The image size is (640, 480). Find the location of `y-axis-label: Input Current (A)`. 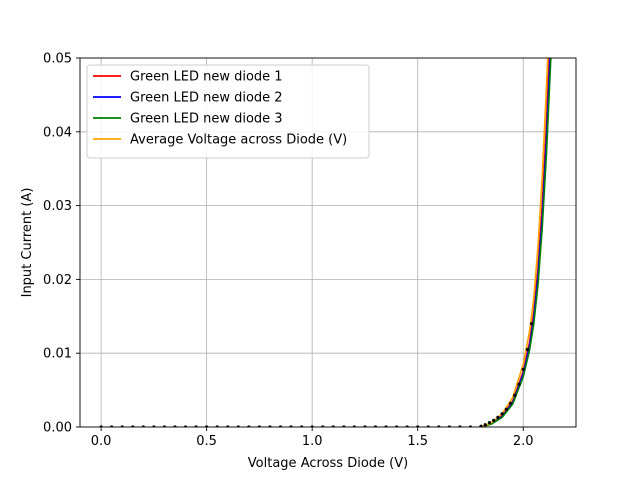

y-axis-label: Input Current (A) is located at coordinates (27, 243).